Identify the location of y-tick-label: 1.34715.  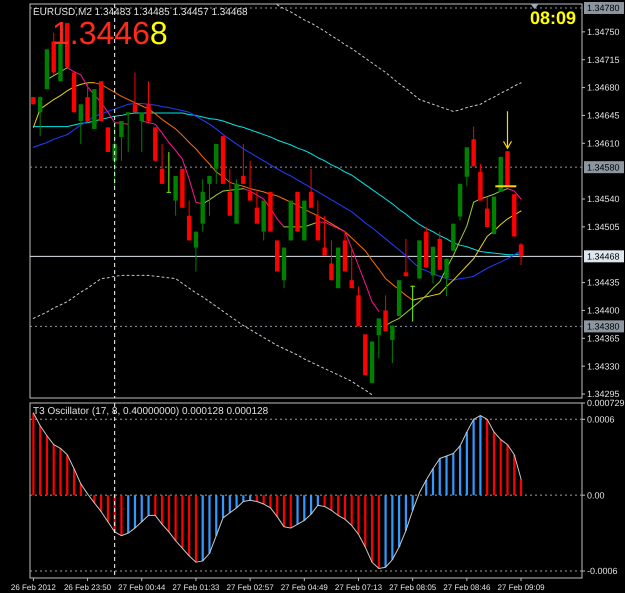
(603, 59).